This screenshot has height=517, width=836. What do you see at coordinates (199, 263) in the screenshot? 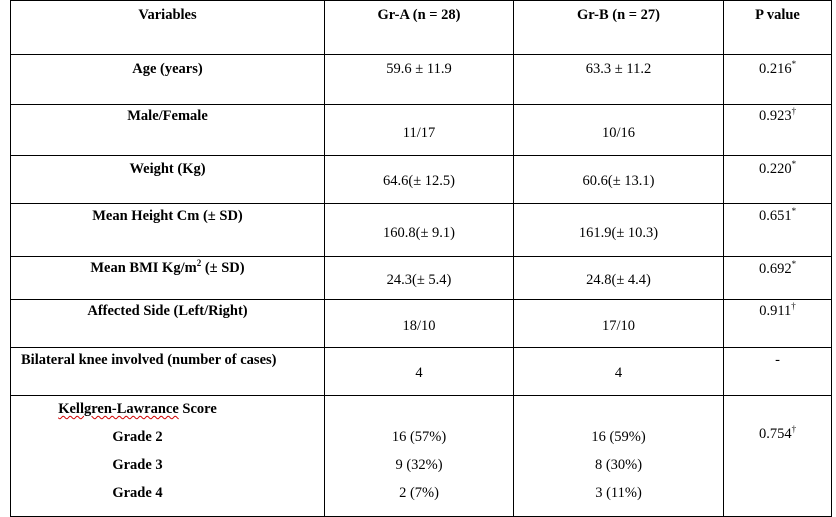
I see `bmi-label-superscript: 2` at bounding box center [199, 263].